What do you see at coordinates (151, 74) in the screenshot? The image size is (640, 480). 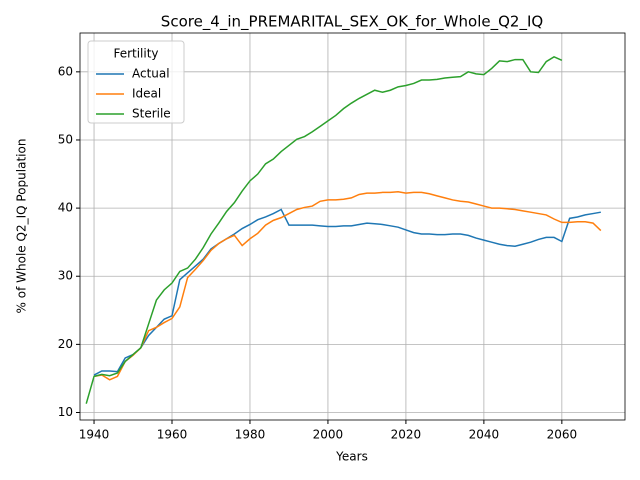 I see `legend-label: Actual` at bounding box center [151, 74].